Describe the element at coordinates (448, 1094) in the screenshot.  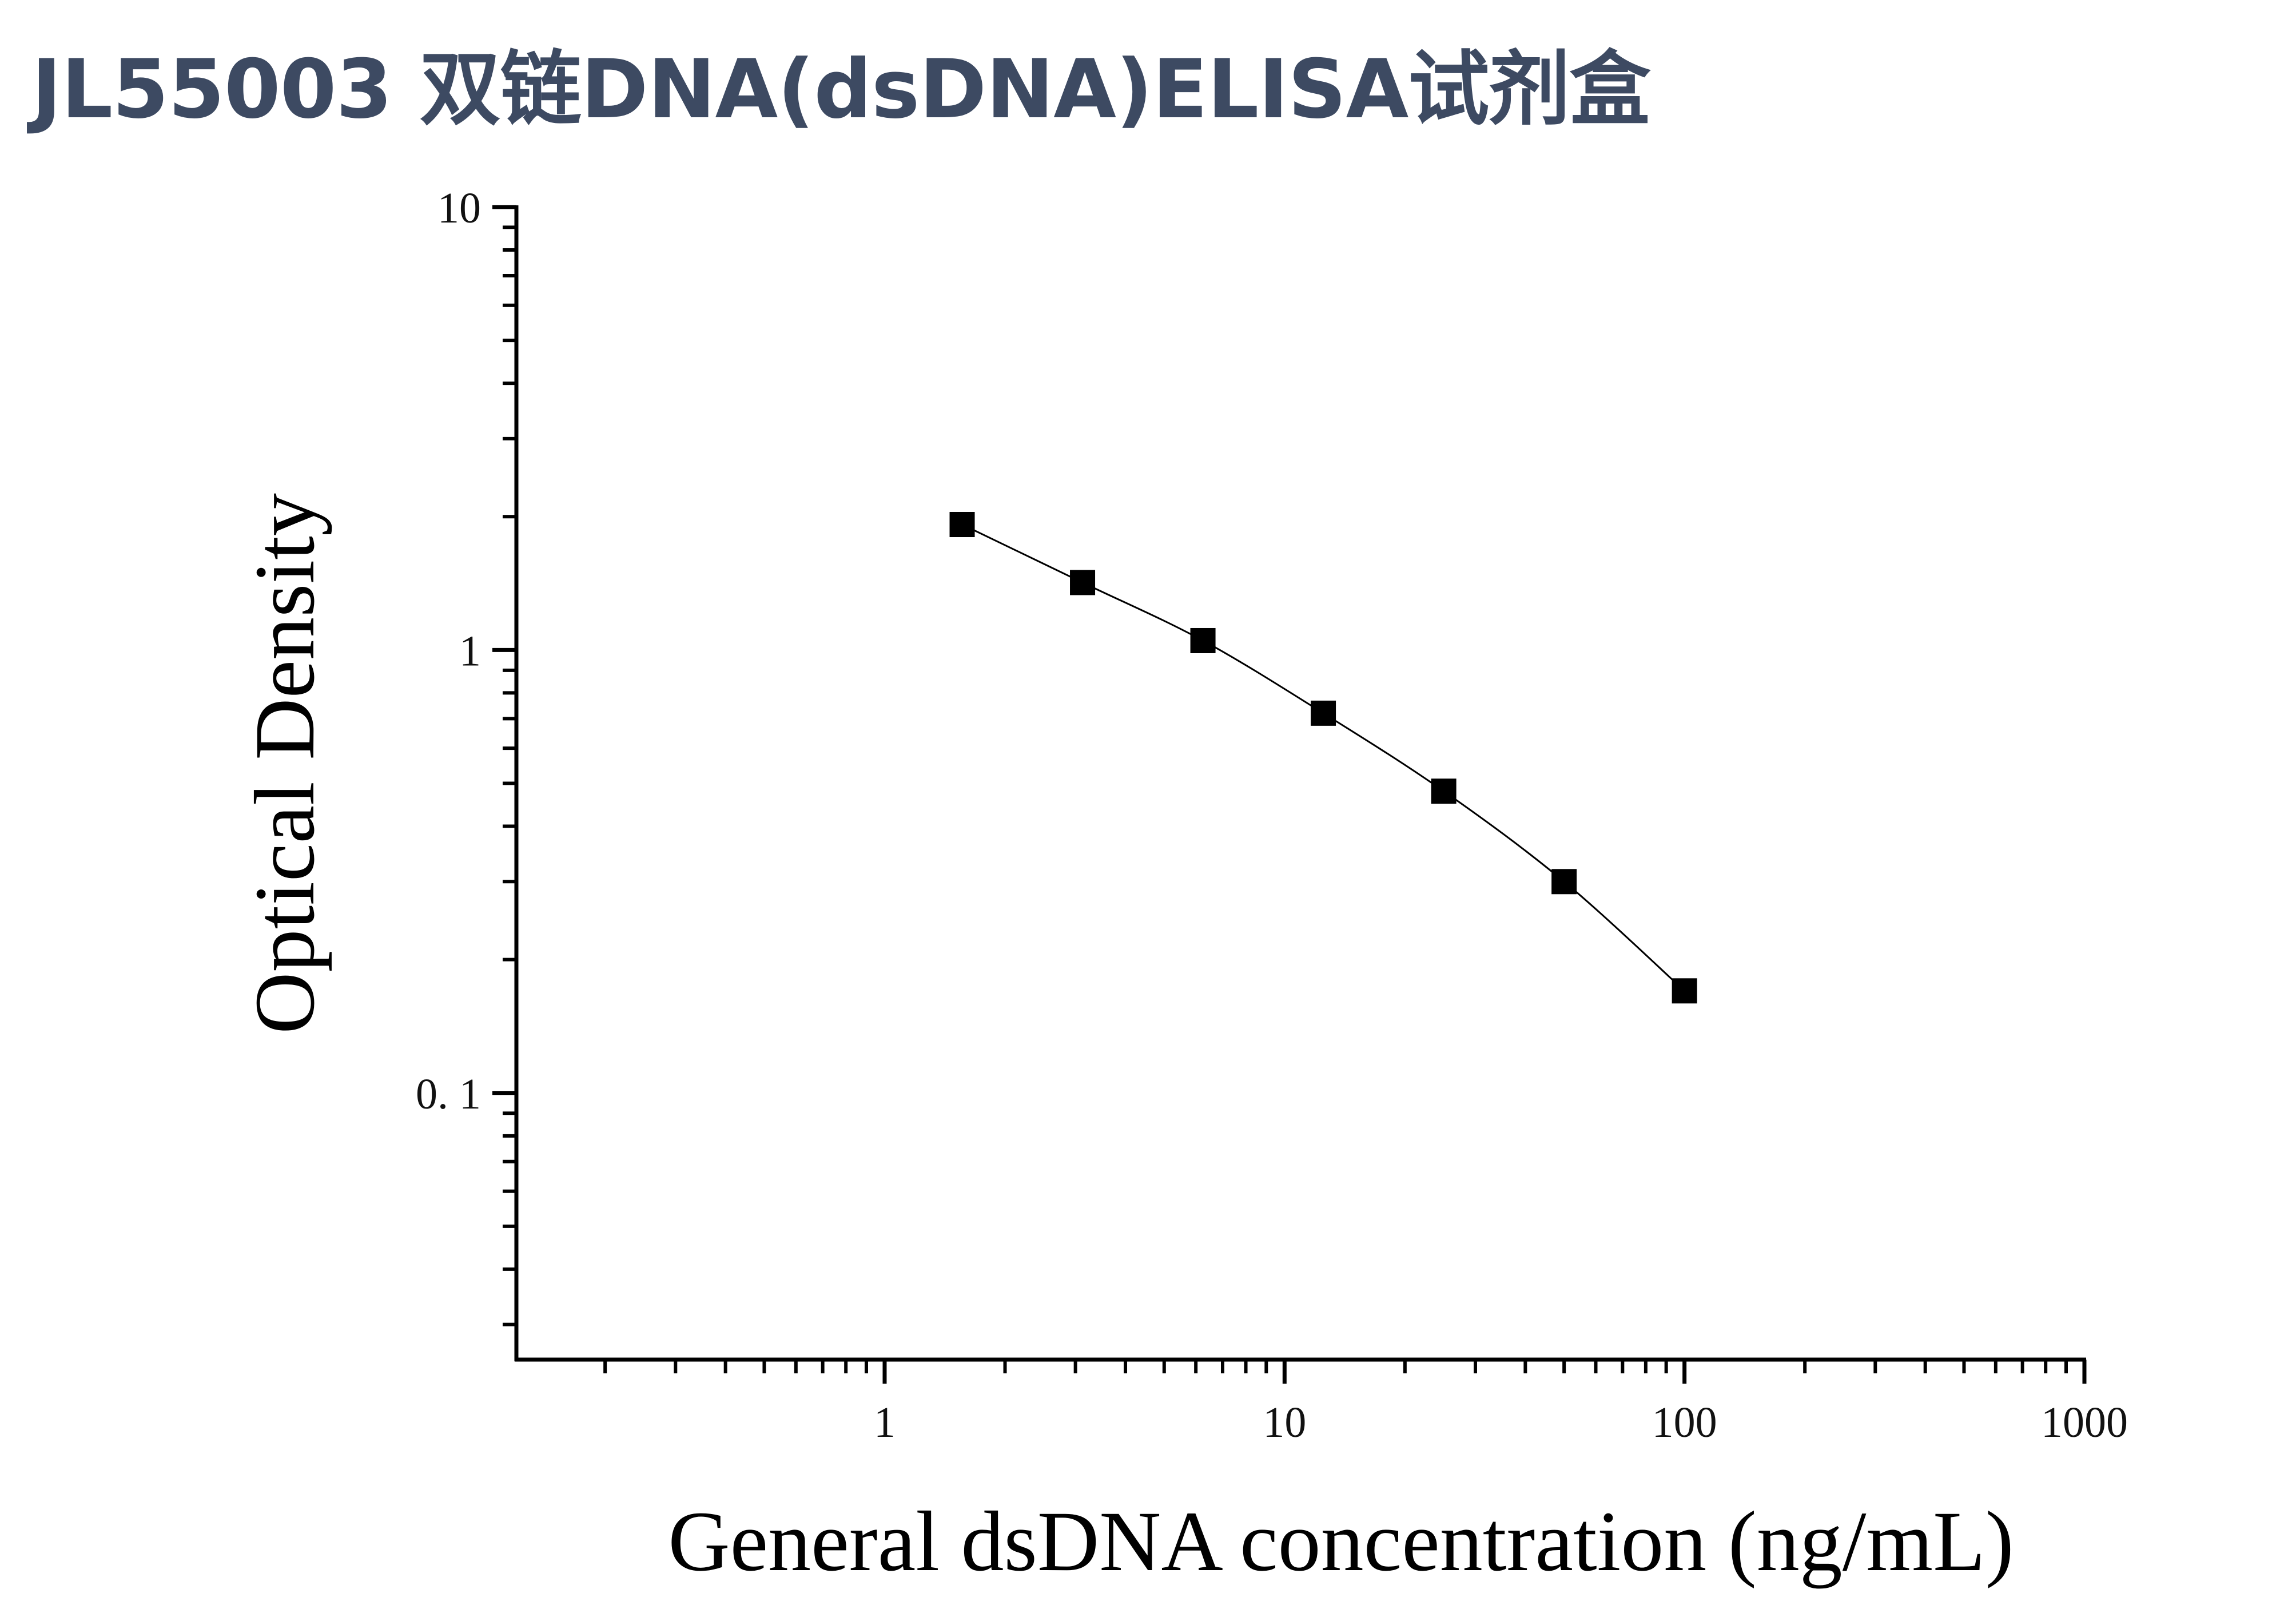
I see `y-tick-label: 0. 1` at that location.